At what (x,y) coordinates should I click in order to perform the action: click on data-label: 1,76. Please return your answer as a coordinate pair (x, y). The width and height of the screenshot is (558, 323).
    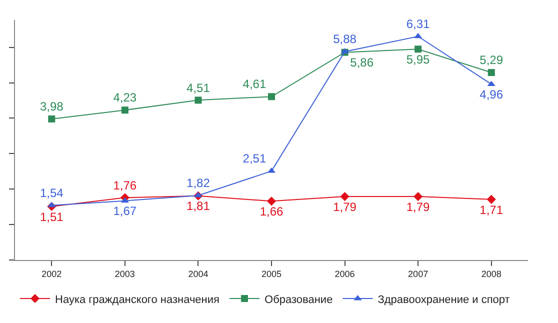
    Looking at the image, I should click on (125, 185).